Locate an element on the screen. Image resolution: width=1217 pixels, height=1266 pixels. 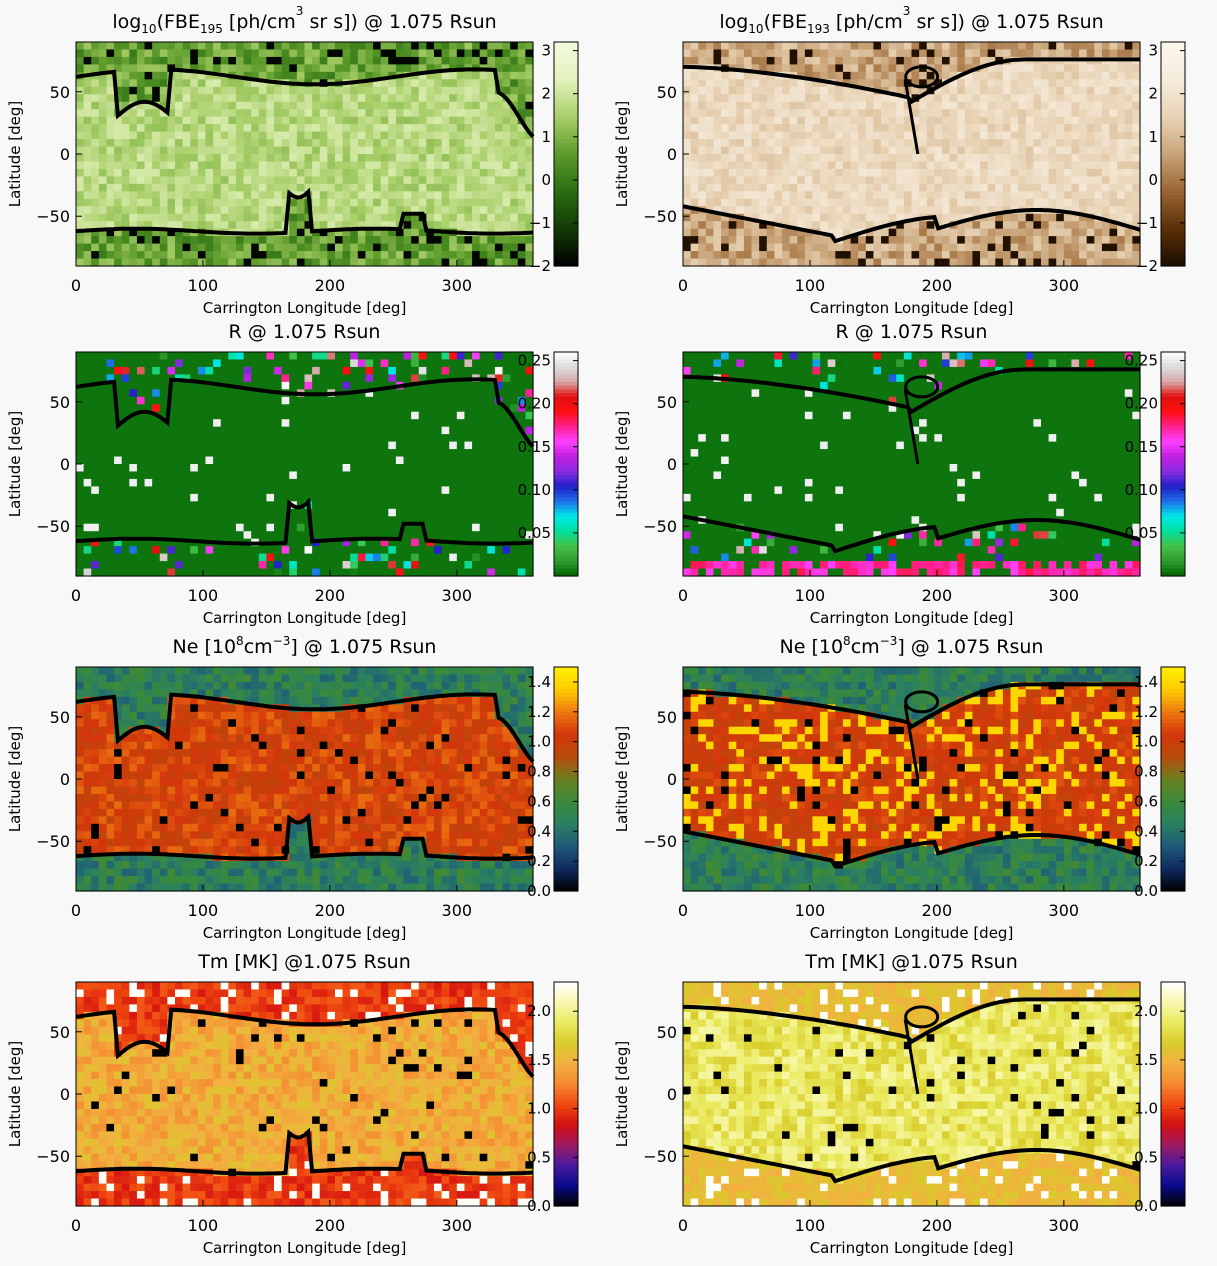
colorbar-tick-label: 0.0 is located at coordinates (539, 1206).